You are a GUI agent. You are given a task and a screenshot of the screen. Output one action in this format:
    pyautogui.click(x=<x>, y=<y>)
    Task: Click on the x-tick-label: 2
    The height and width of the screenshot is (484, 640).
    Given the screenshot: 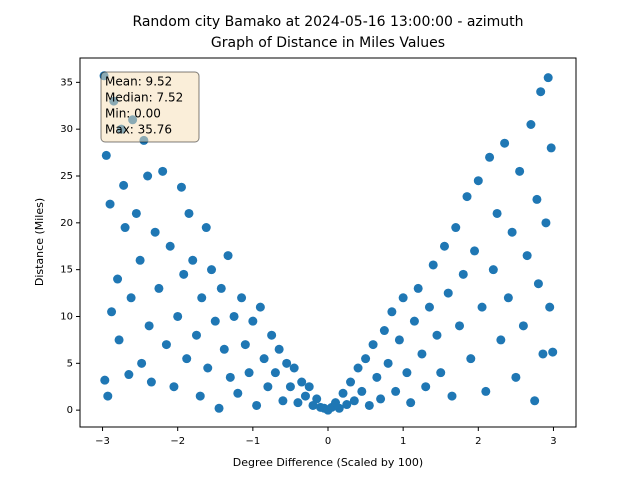 What is the action you would take?
    pyautogui.click(x=478, y=441)
    